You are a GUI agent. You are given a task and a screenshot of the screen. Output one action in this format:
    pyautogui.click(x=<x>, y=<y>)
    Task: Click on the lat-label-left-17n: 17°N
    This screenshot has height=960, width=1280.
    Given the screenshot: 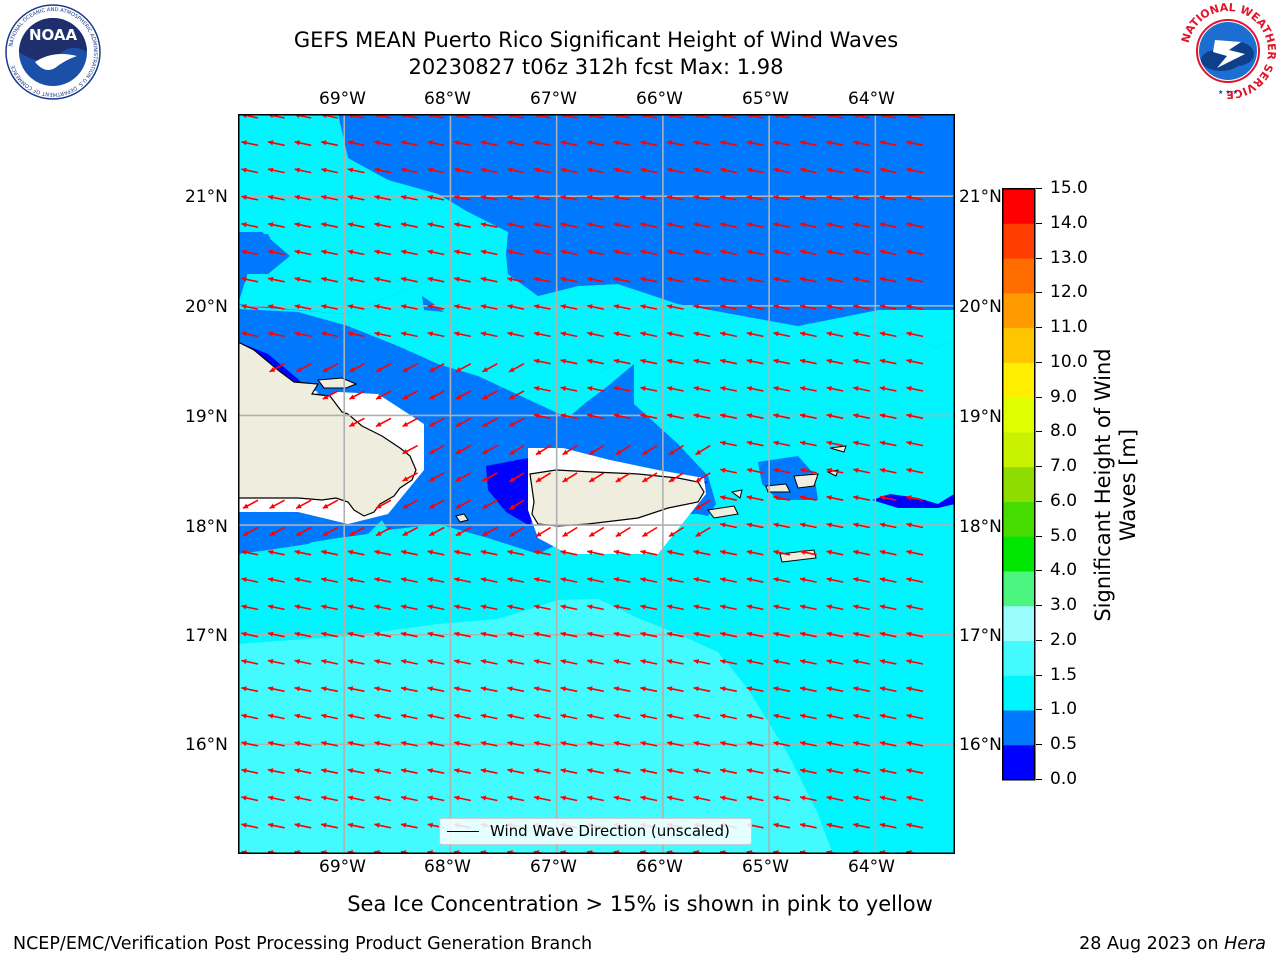 What is the action you would take?
    pyautogui.click(x=206, y=636)
    